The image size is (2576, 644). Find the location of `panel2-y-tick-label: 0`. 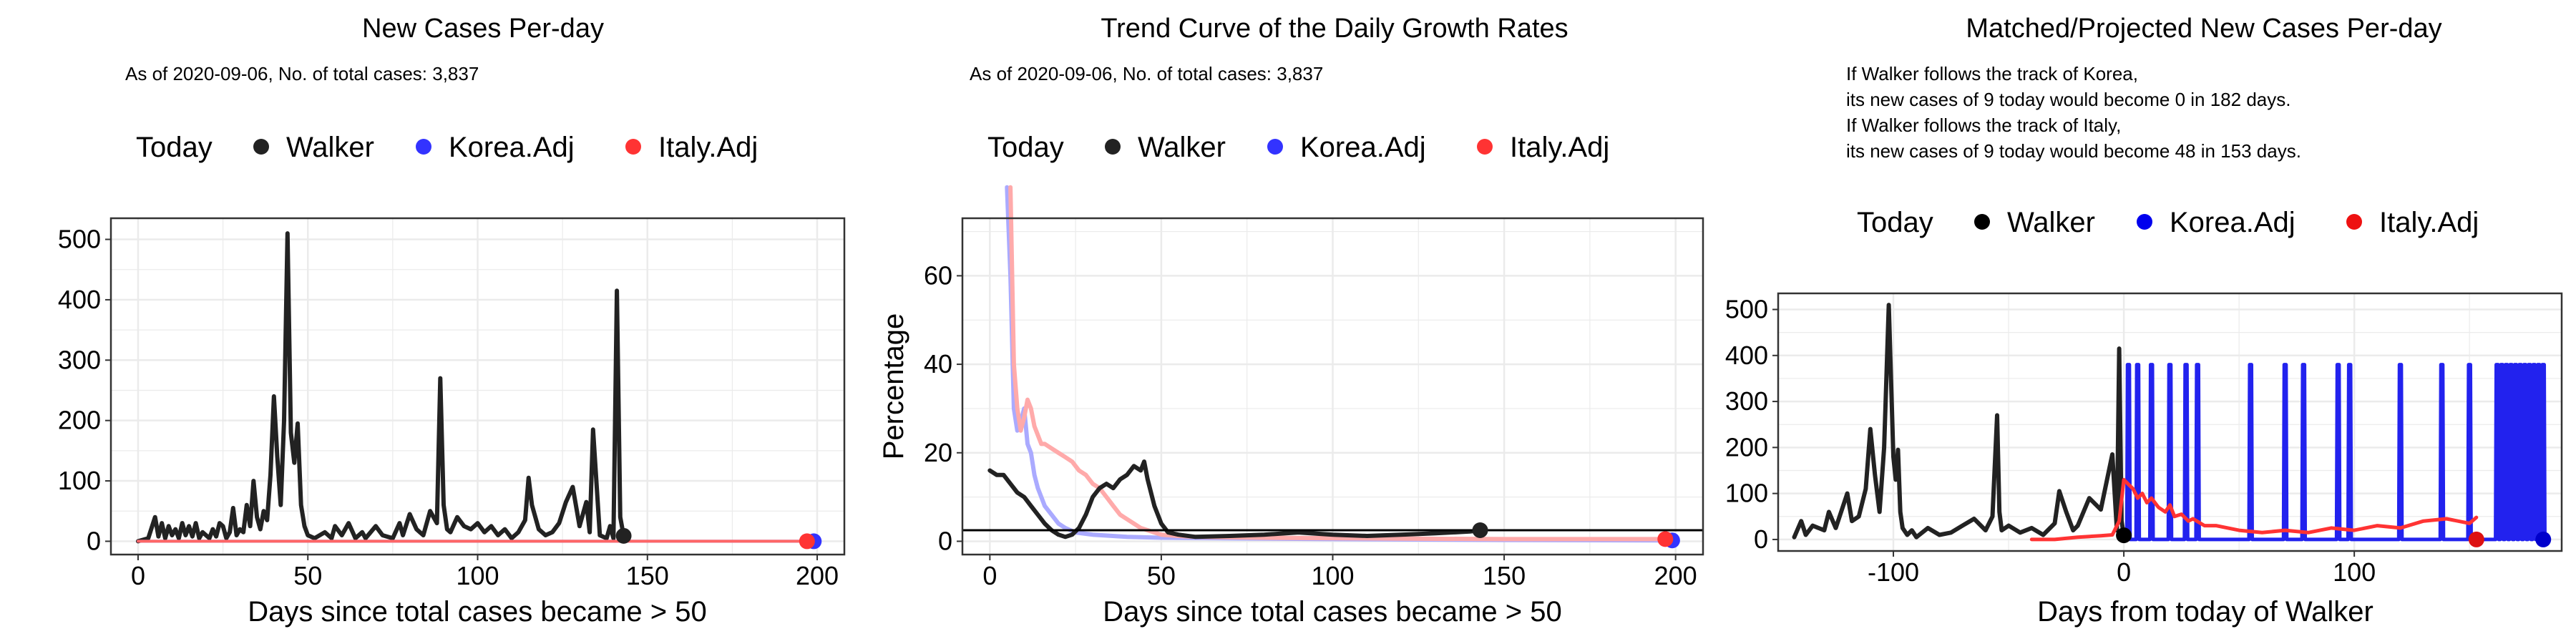

panel2-y-tick-label: 0 is located at coordinates (945, 540).